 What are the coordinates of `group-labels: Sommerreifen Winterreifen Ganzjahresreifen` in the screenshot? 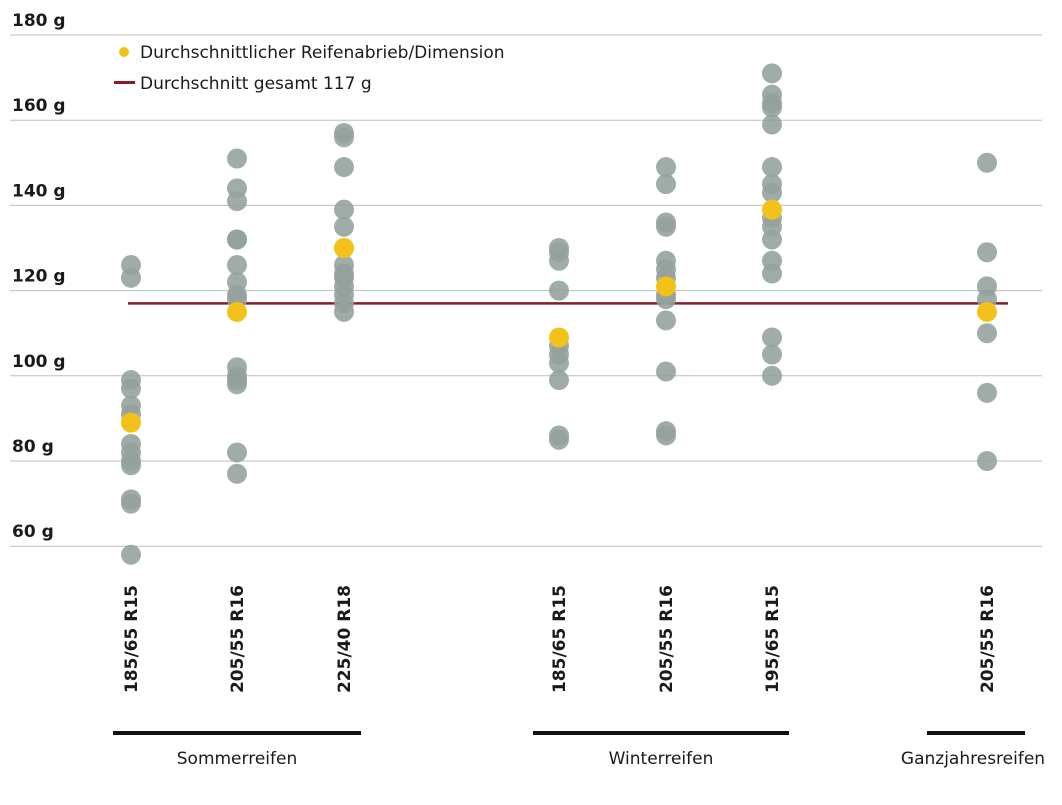 It's located at (579, 750).